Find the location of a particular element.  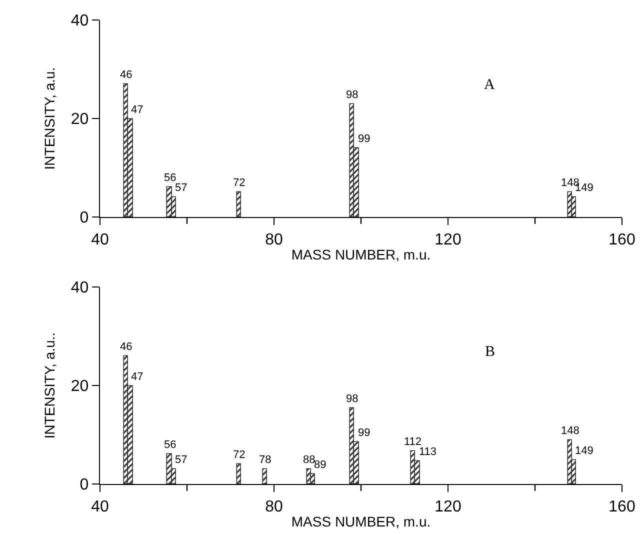

annotation: 78 is located at coordinates (265, 460).